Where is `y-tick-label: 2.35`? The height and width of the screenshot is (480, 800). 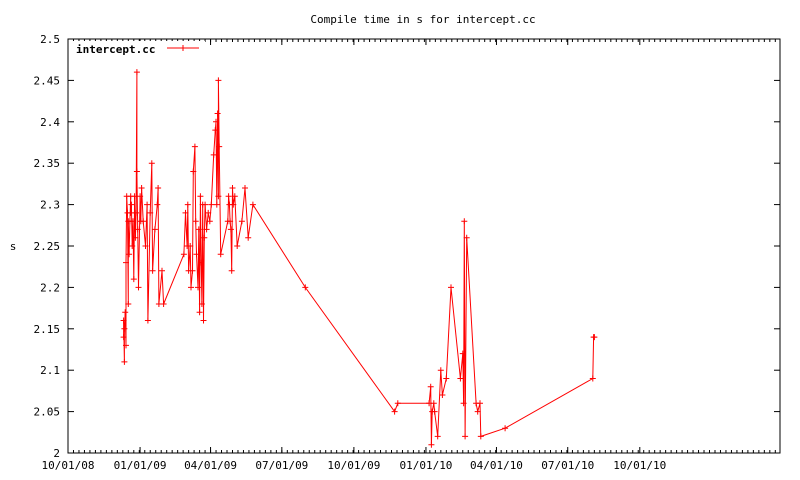 y-tick-label: 2.35 is located at coordinates (47, 163).